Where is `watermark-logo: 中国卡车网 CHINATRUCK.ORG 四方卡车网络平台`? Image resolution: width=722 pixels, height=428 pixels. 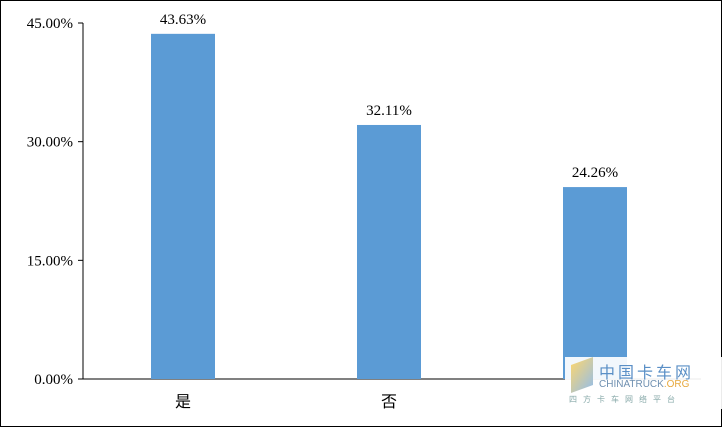
watermark-logo: 中国卡车网 CHINATRUCK.ORG 四方卡车网络平台 is located at coordinates (643, 382).